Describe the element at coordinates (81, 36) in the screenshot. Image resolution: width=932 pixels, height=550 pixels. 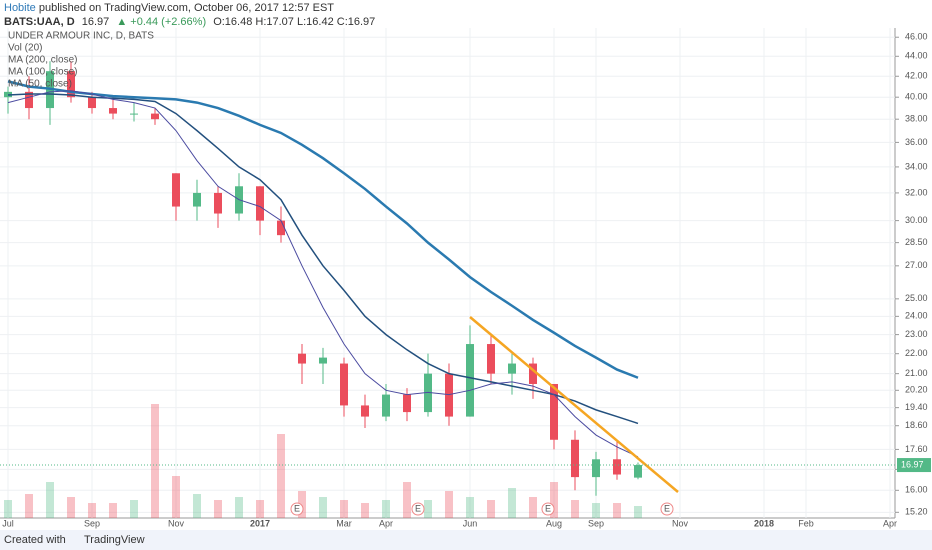
I see `legend-entry: UNDER ARMOUR INC, D, BATS` at that location.